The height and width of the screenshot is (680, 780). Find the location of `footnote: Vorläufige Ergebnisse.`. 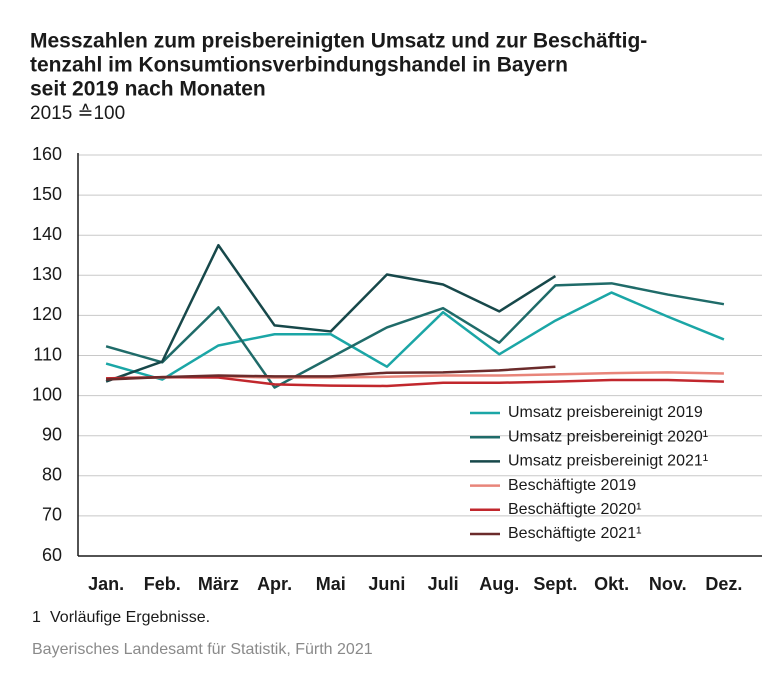

footnote: Vorläufige Ergebnisse. is located at coordinates (130, 617).